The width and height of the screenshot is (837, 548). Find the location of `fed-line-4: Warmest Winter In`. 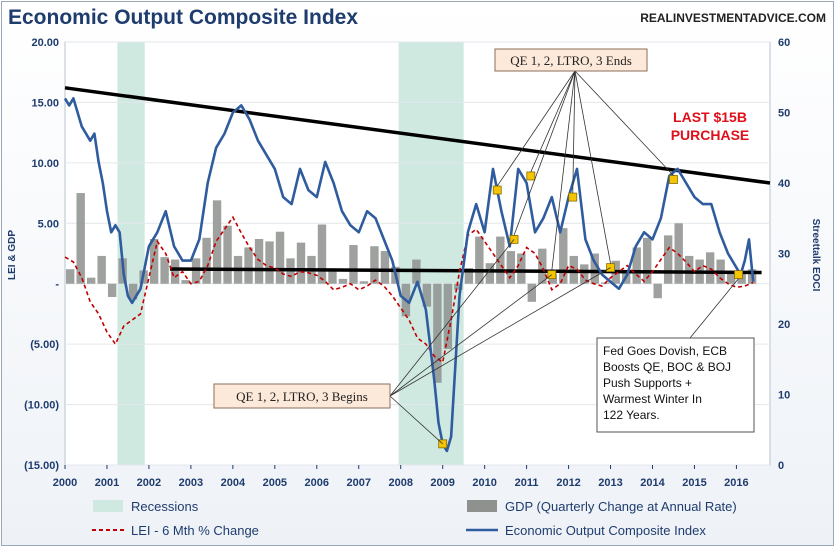

fed-line-4: Warmest Winter In is located at coordinates (652, 399).